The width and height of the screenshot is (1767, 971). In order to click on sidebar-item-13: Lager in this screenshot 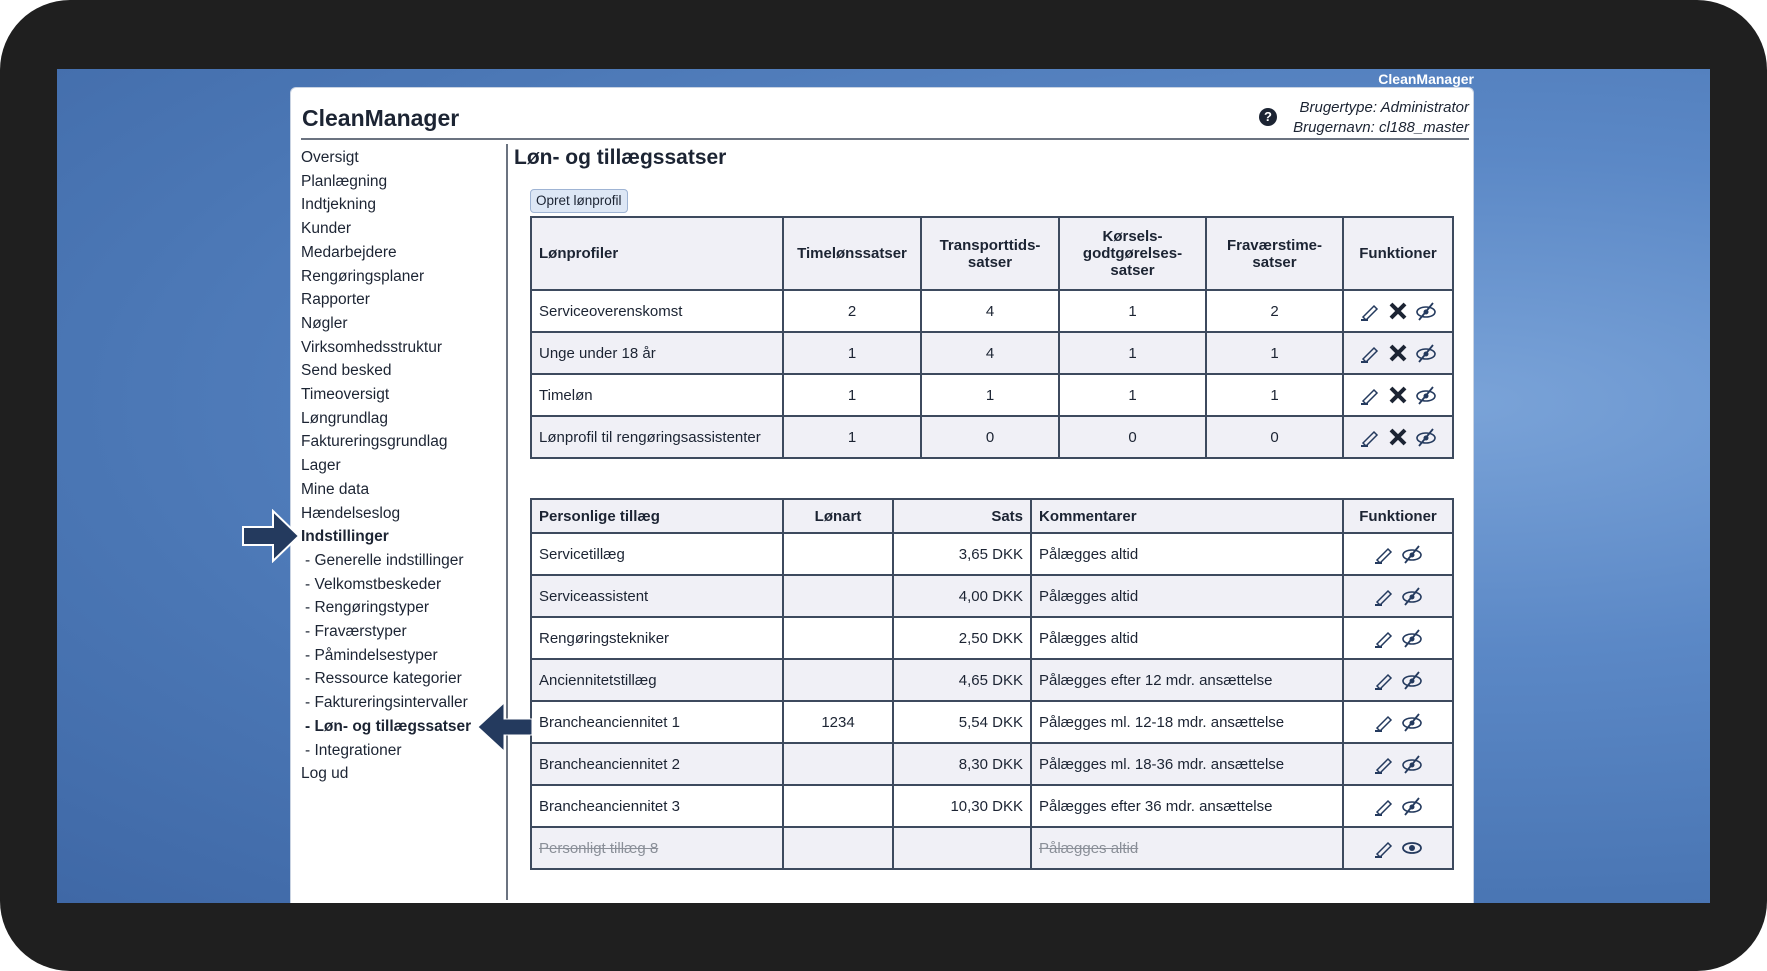, I will do `click(321, 466)`.